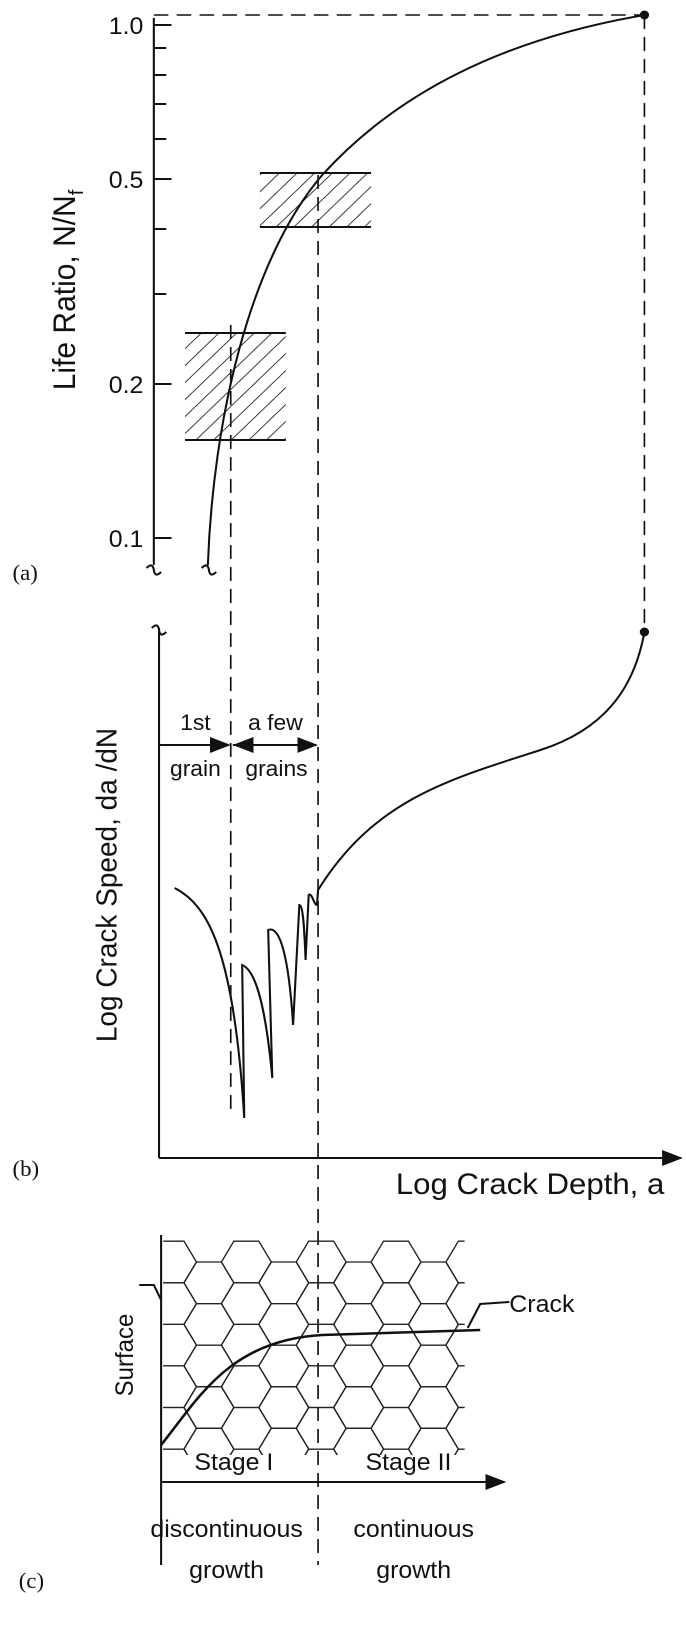 The image size is (686, 1638). Describe the element at coordinates (126, 26) in the screenshot. I see `y-tick-label: 1.0` at that location.